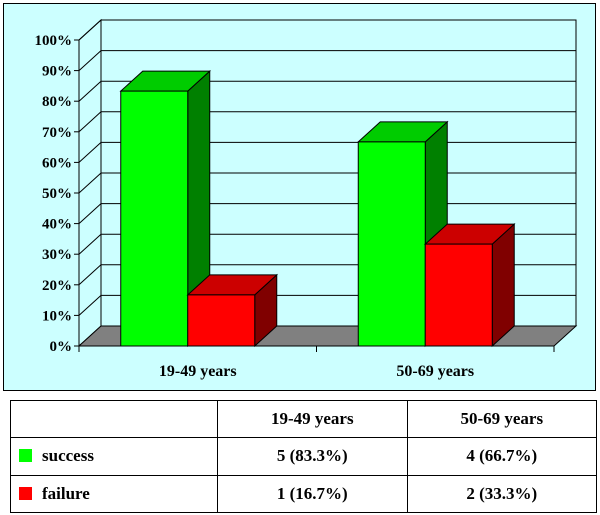 The height and width of the screenshot is (515, 600). Describe the element at coordinates (501, 494) in the screenshot. I see `cell-failure-50-69: 2 (33.3%)` at that location.